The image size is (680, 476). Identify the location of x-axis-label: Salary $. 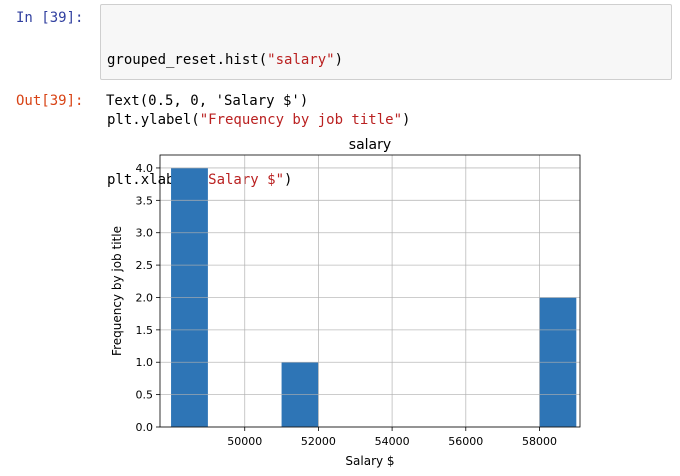
(369, 461).